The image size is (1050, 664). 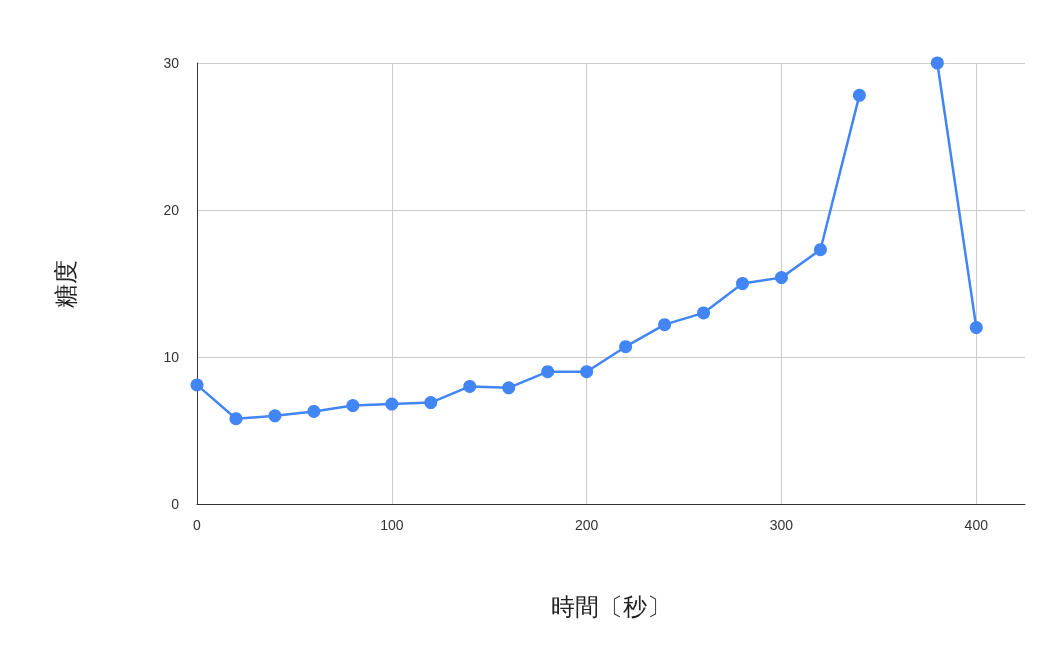 What do you see at coordinates (976, 525) in the screenshot?
I see `x-tick-label: 400` at bounding box center [976, 525].